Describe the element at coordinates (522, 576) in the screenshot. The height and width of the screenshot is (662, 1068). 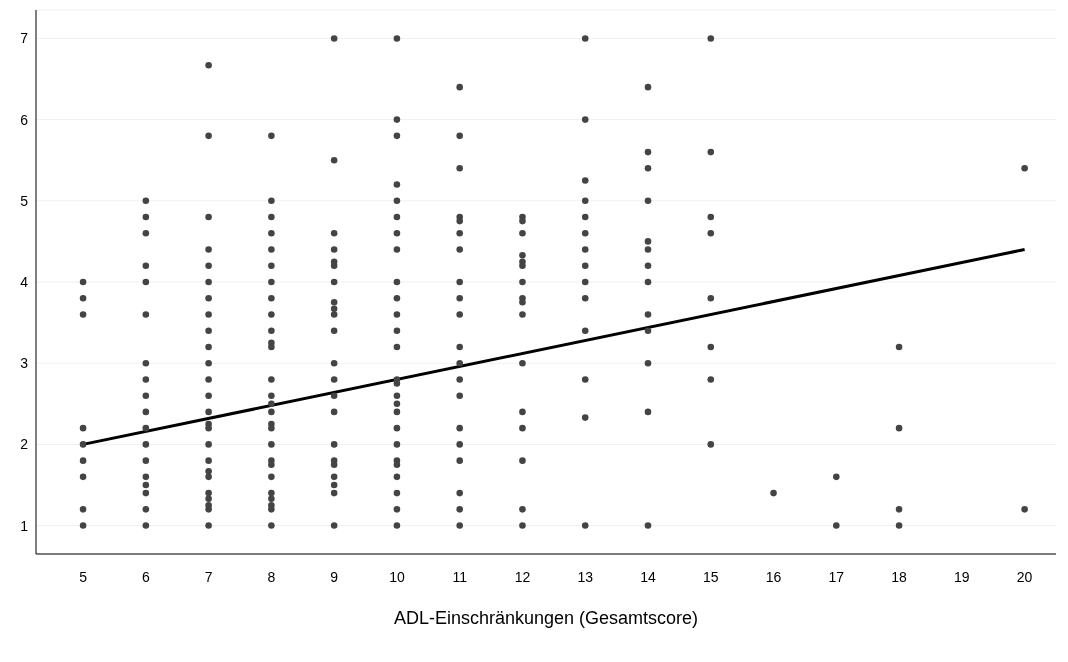
I see `x-tick-label: 12` at that location.